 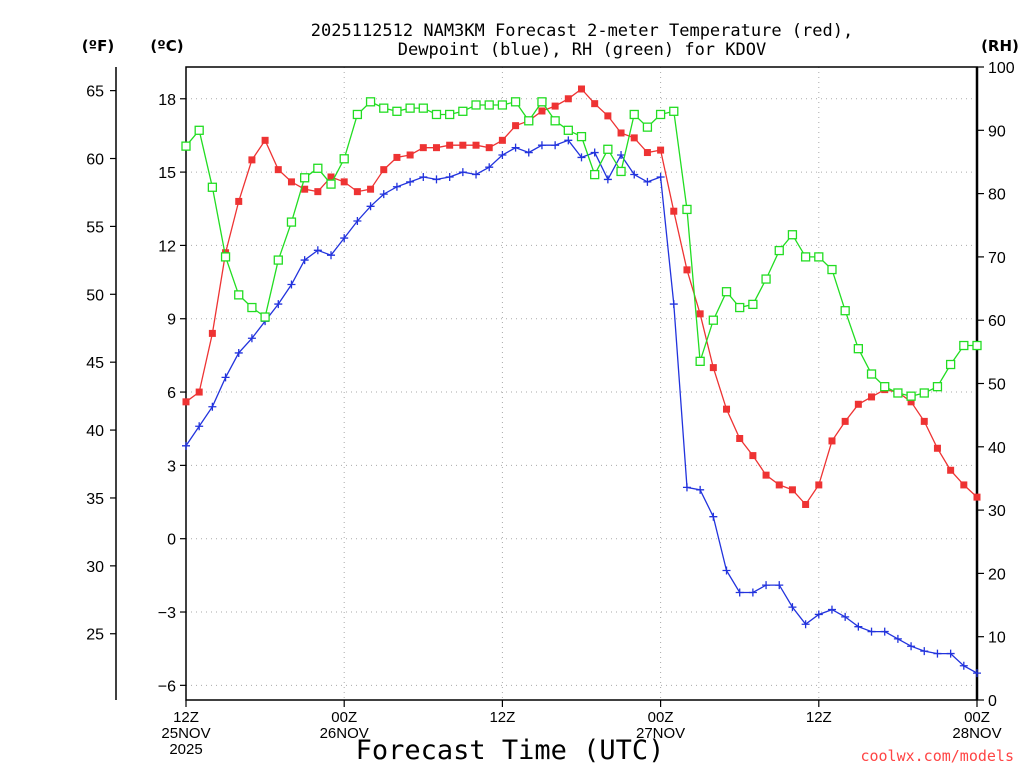 What do you see at coordinates (95, 567) in the screenshot?
I see `fahrenheit-tick-label: 30` at bounding box center [95, 567].